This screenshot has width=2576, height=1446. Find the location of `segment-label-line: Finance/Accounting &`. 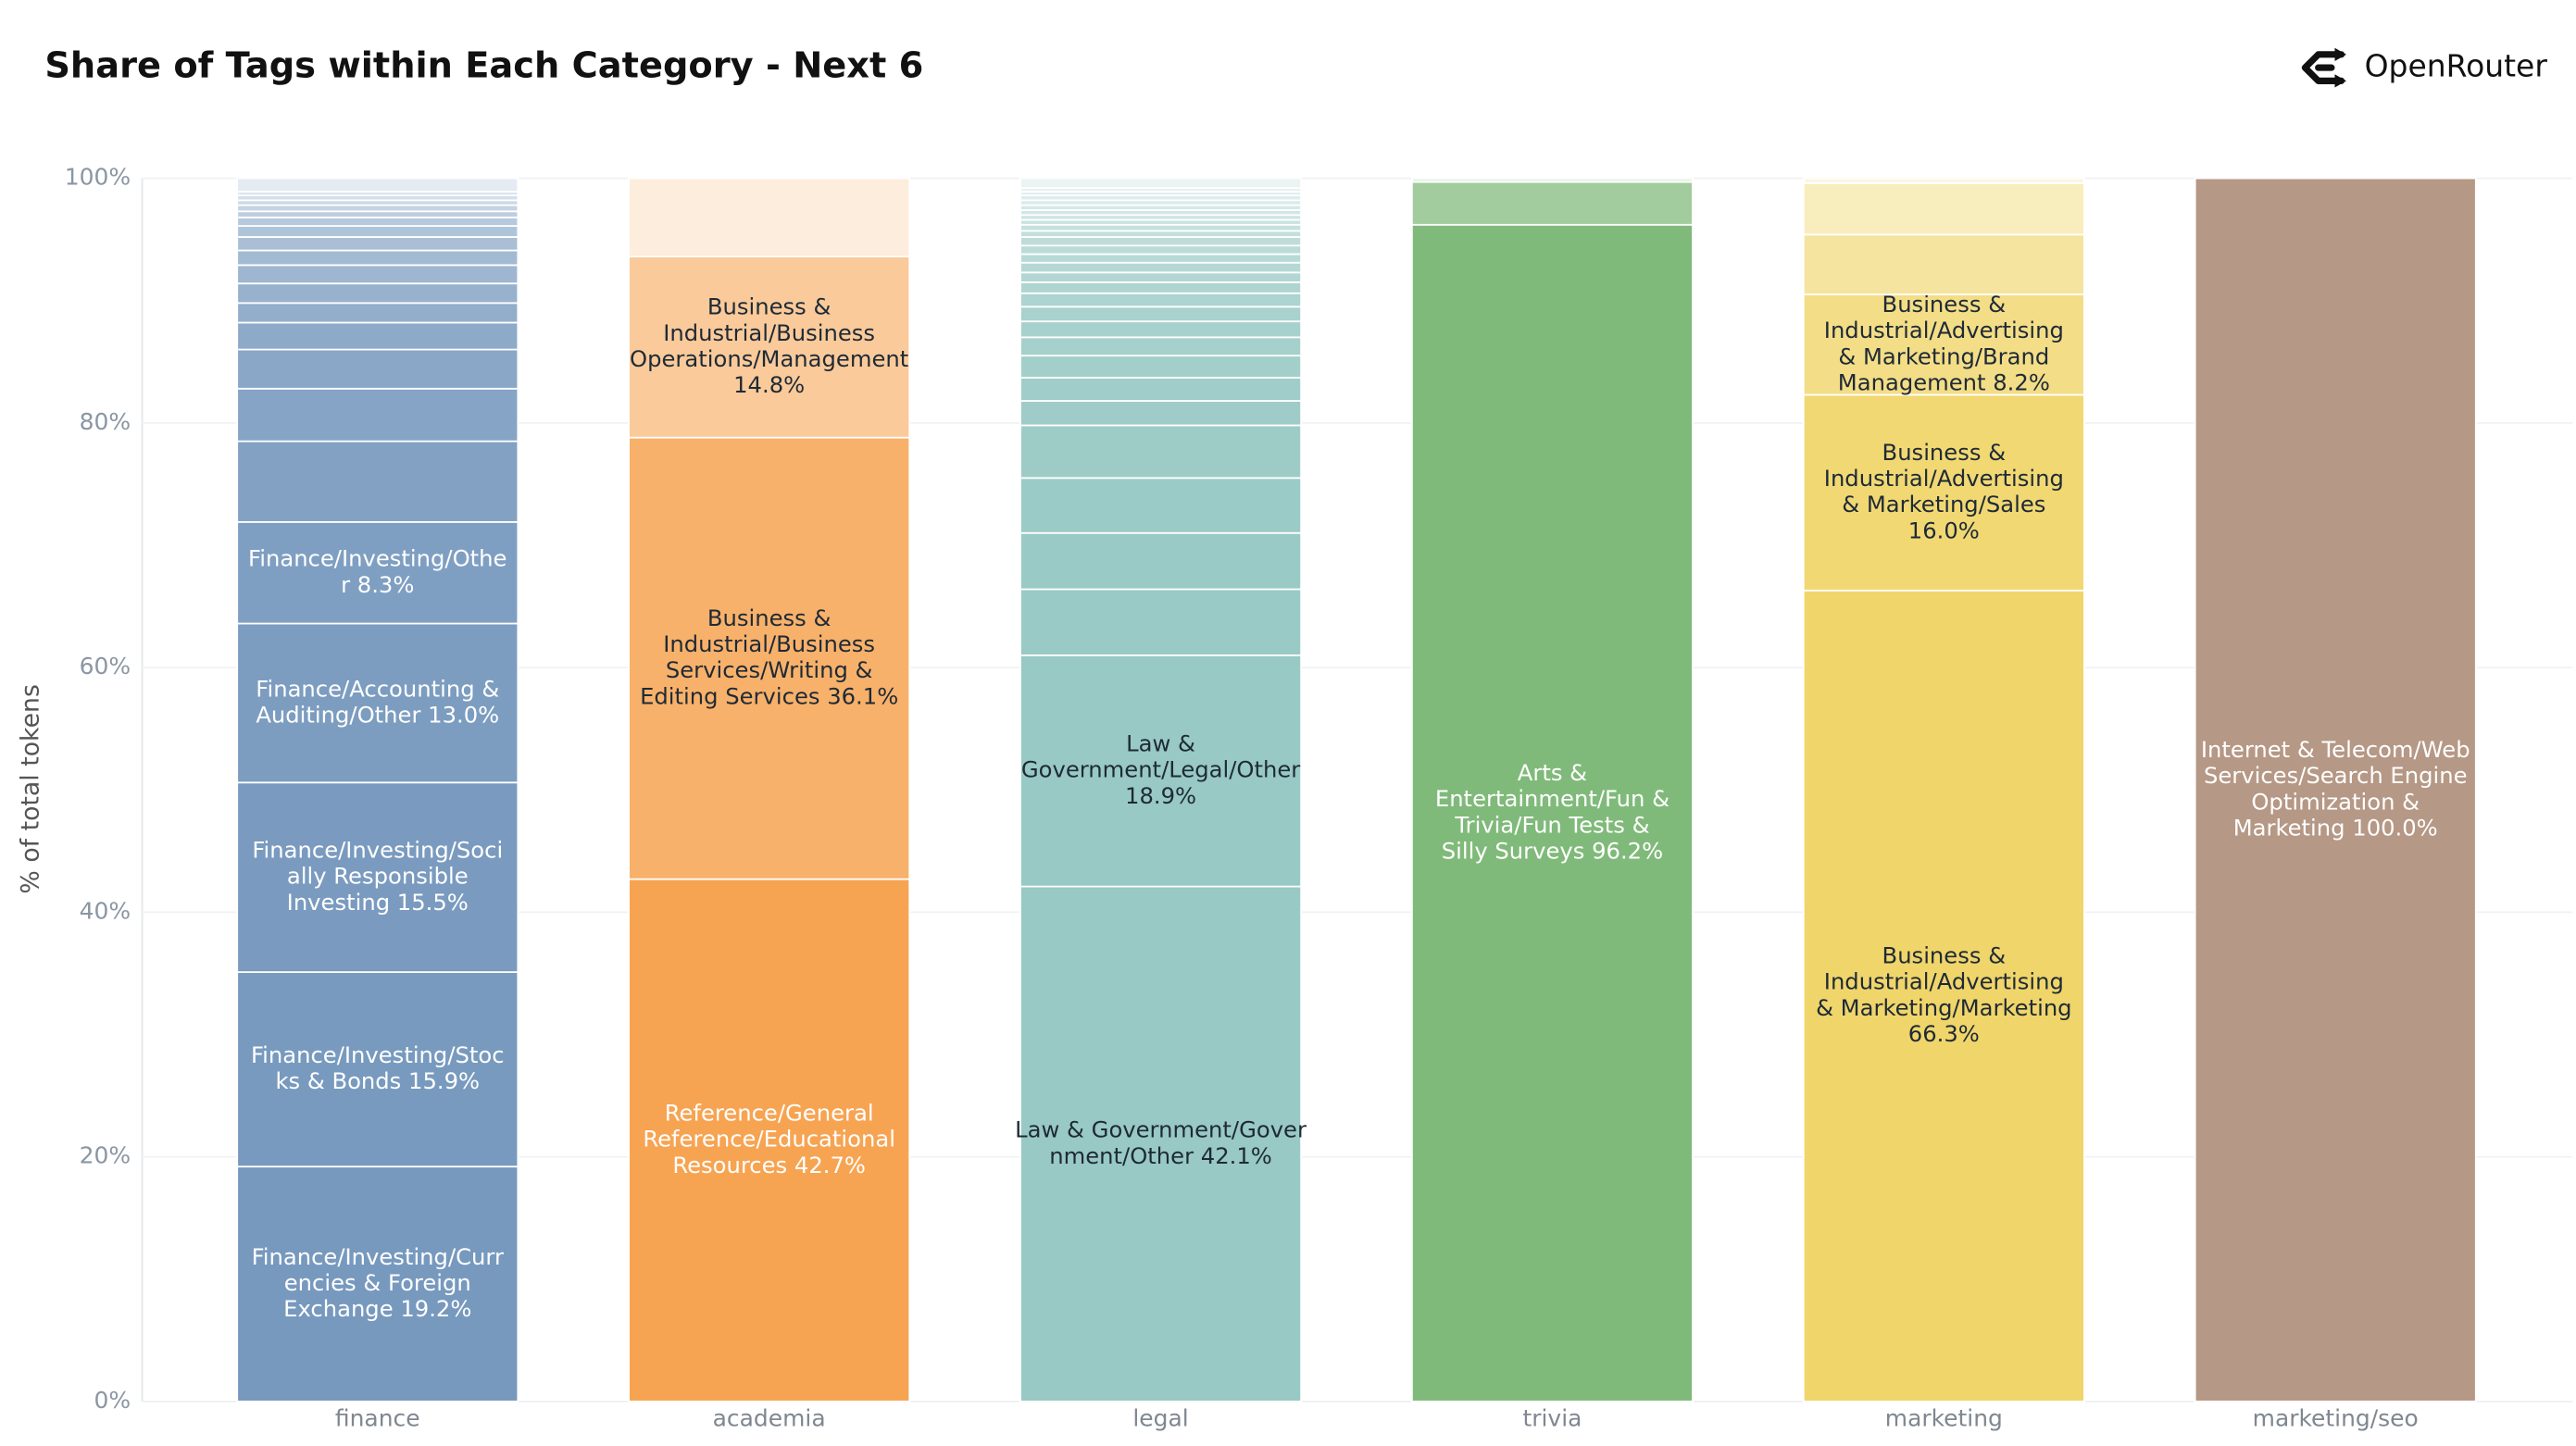

segment-label-line: Finance/Accounting & is located at coordinates (377, 688).